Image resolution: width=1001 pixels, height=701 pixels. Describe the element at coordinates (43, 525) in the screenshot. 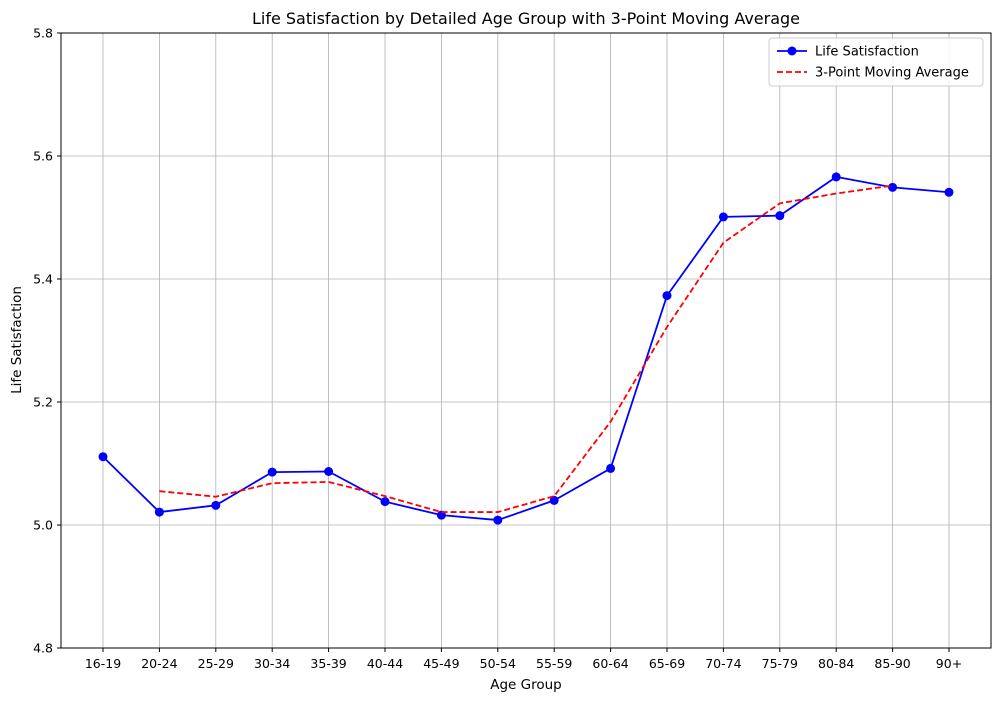

I see `y-tick-label: 5.0` at that location.